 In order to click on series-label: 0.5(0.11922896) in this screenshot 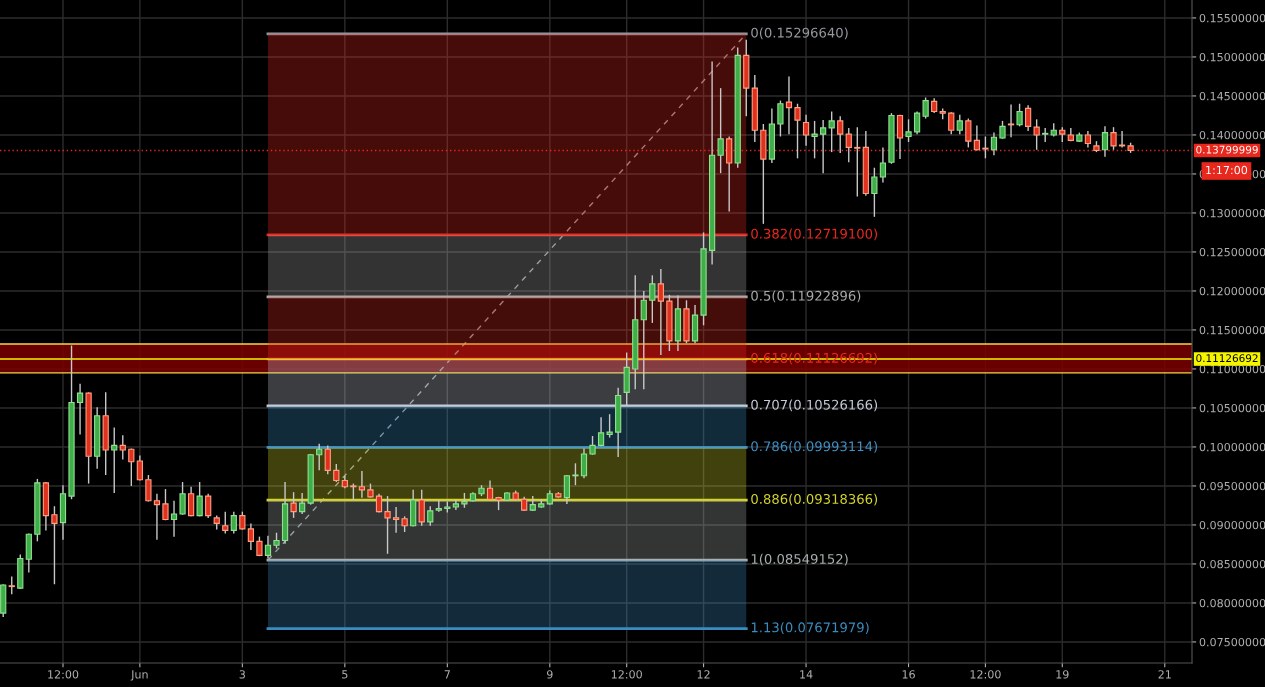, I will do `click(806, 296)`.